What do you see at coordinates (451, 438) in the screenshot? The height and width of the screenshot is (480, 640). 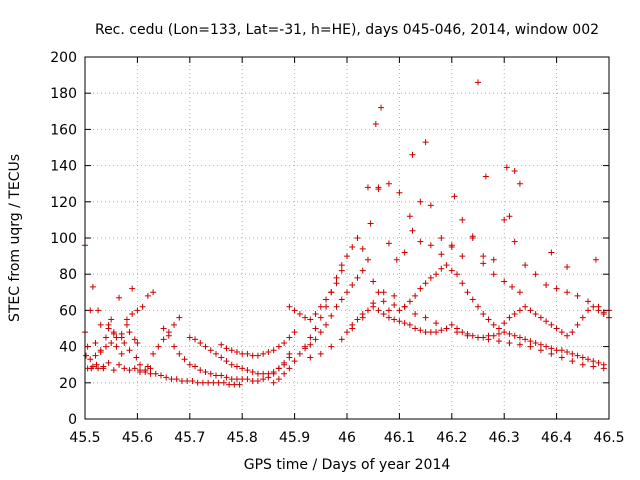 I see `x-tick-label: 46.2` at bounding box center [451, 438].